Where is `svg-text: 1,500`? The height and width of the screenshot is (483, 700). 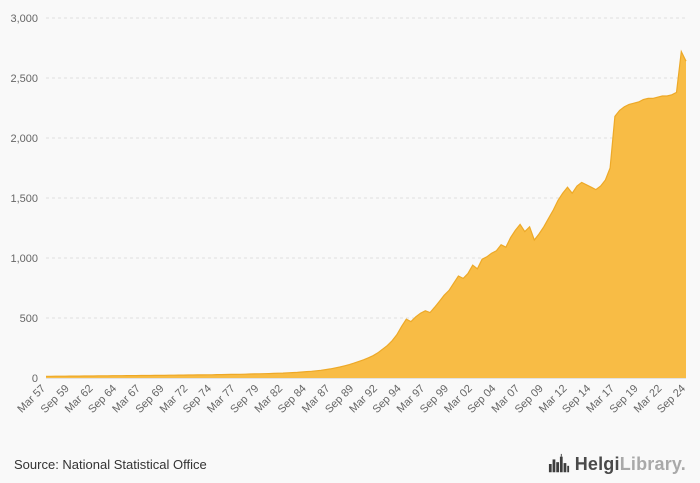
svg-text: 1,500 is located at coordinates (24, 199).